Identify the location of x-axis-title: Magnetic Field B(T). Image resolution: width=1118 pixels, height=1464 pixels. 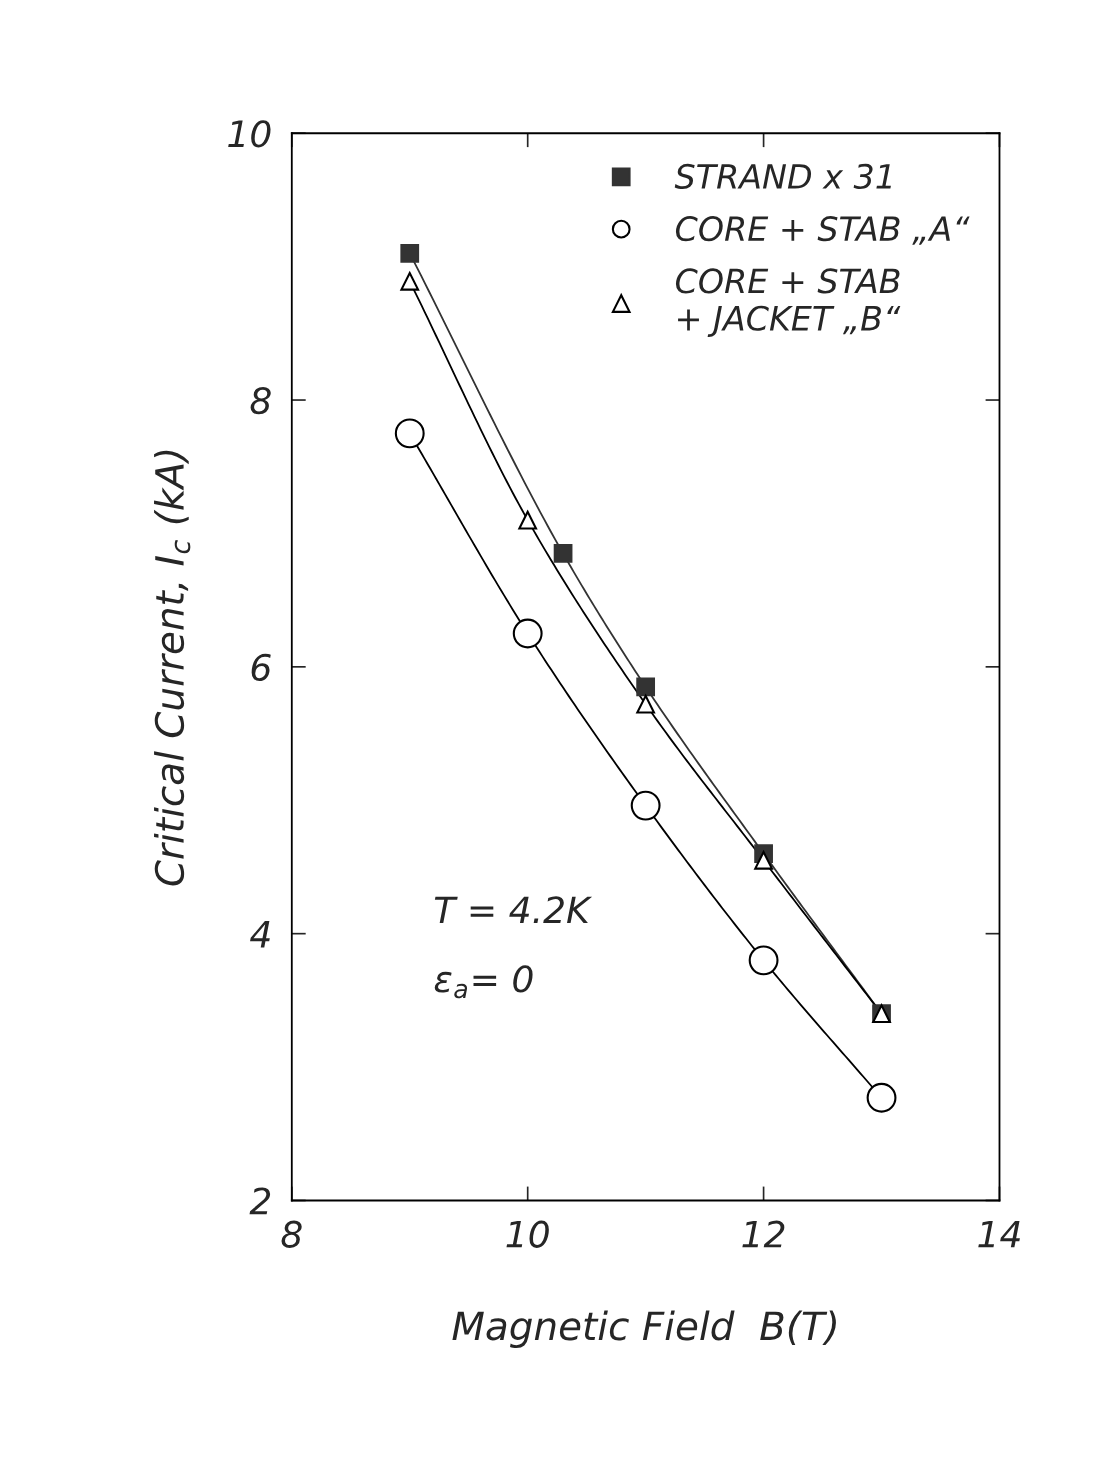
(644, 1329).